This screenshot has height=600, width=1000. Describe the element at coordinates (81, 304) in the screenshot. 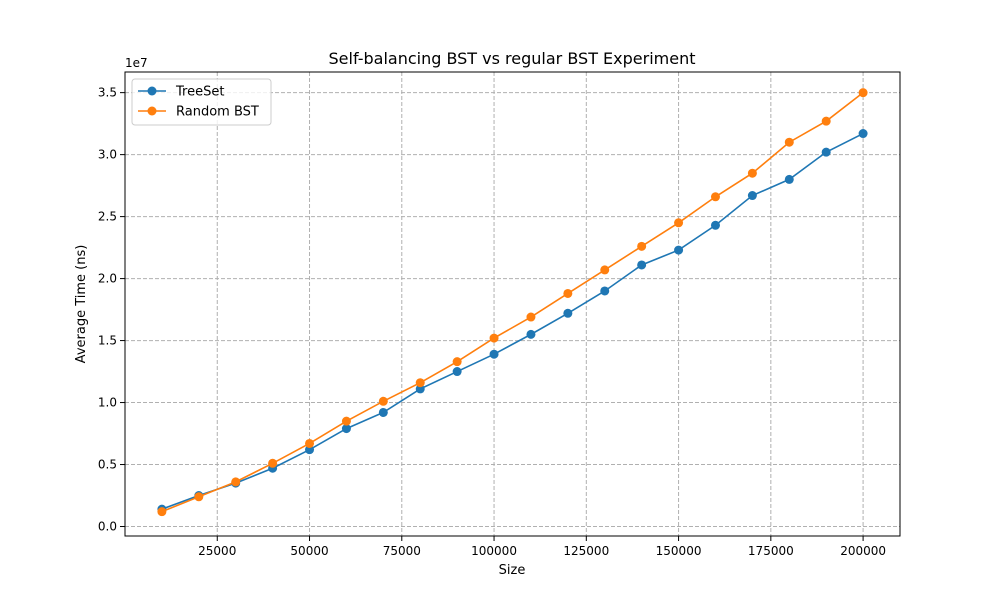

I see `y-axis-label: Average Time (ns)` at that location.